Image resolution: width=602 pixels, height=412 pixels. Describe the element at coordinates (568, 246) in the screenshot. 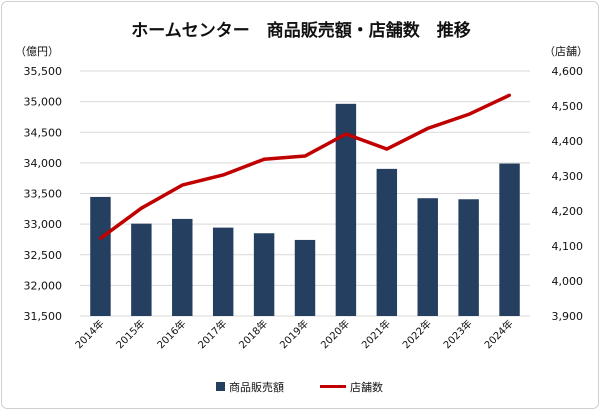

I see `right-tick-label: 4,100` at that location.